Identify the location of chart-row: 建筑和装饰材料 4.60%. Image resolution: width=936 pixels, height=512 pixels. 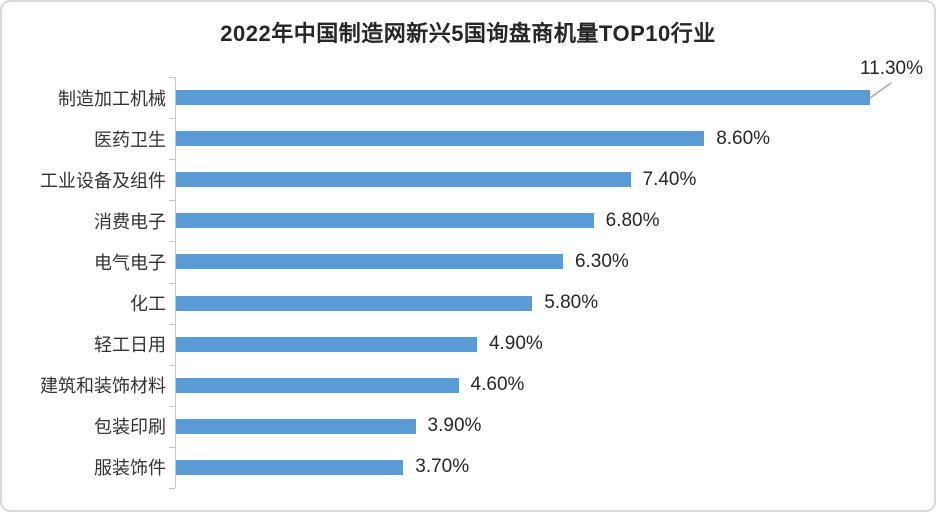
(468, 385).